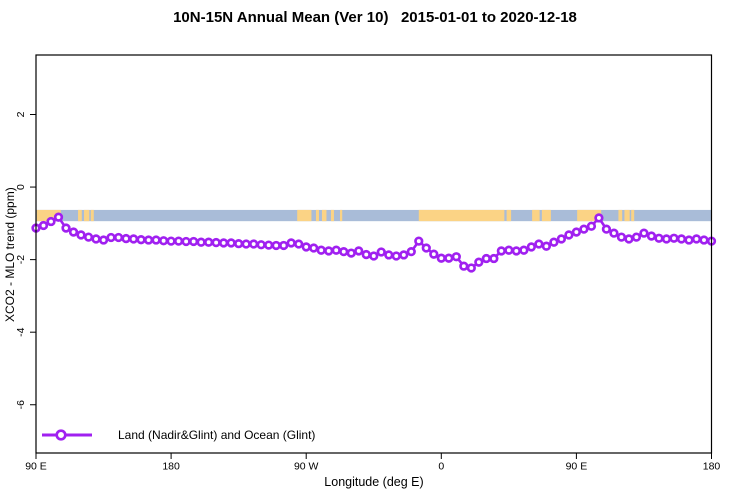  Describe the element at coordinates (441, 467) in the screenshot. I see `x-tick-label: 0` at that location.